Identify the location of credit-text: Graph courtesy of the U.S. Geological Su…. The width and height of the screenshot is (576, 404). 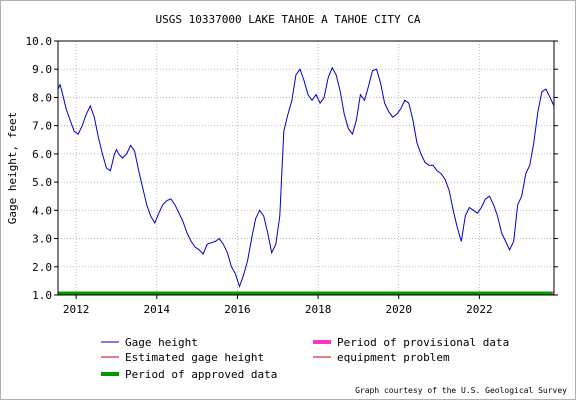
(461, 390).